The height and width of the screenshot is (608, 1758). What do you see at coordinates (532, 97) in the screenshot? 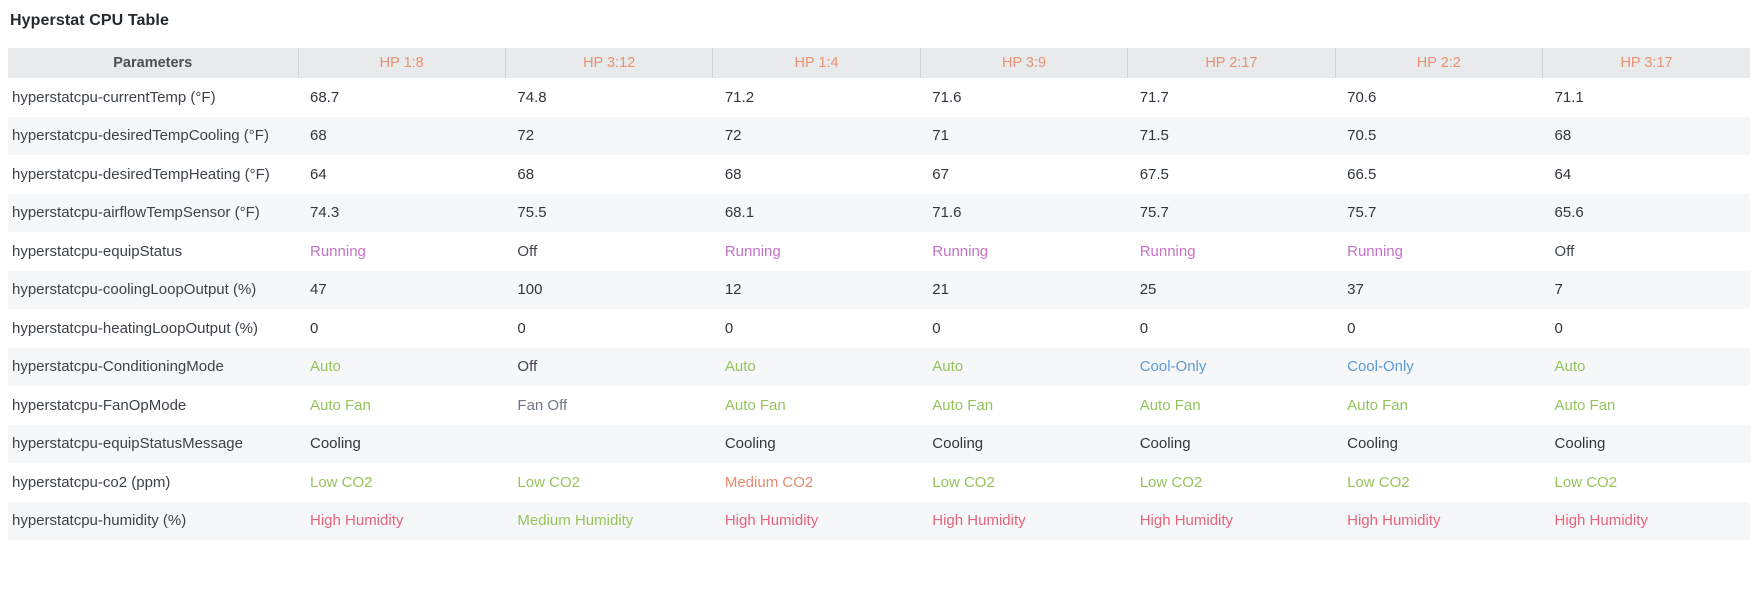
I see `value-cell: 74.8` at bounding box center [532, 97].